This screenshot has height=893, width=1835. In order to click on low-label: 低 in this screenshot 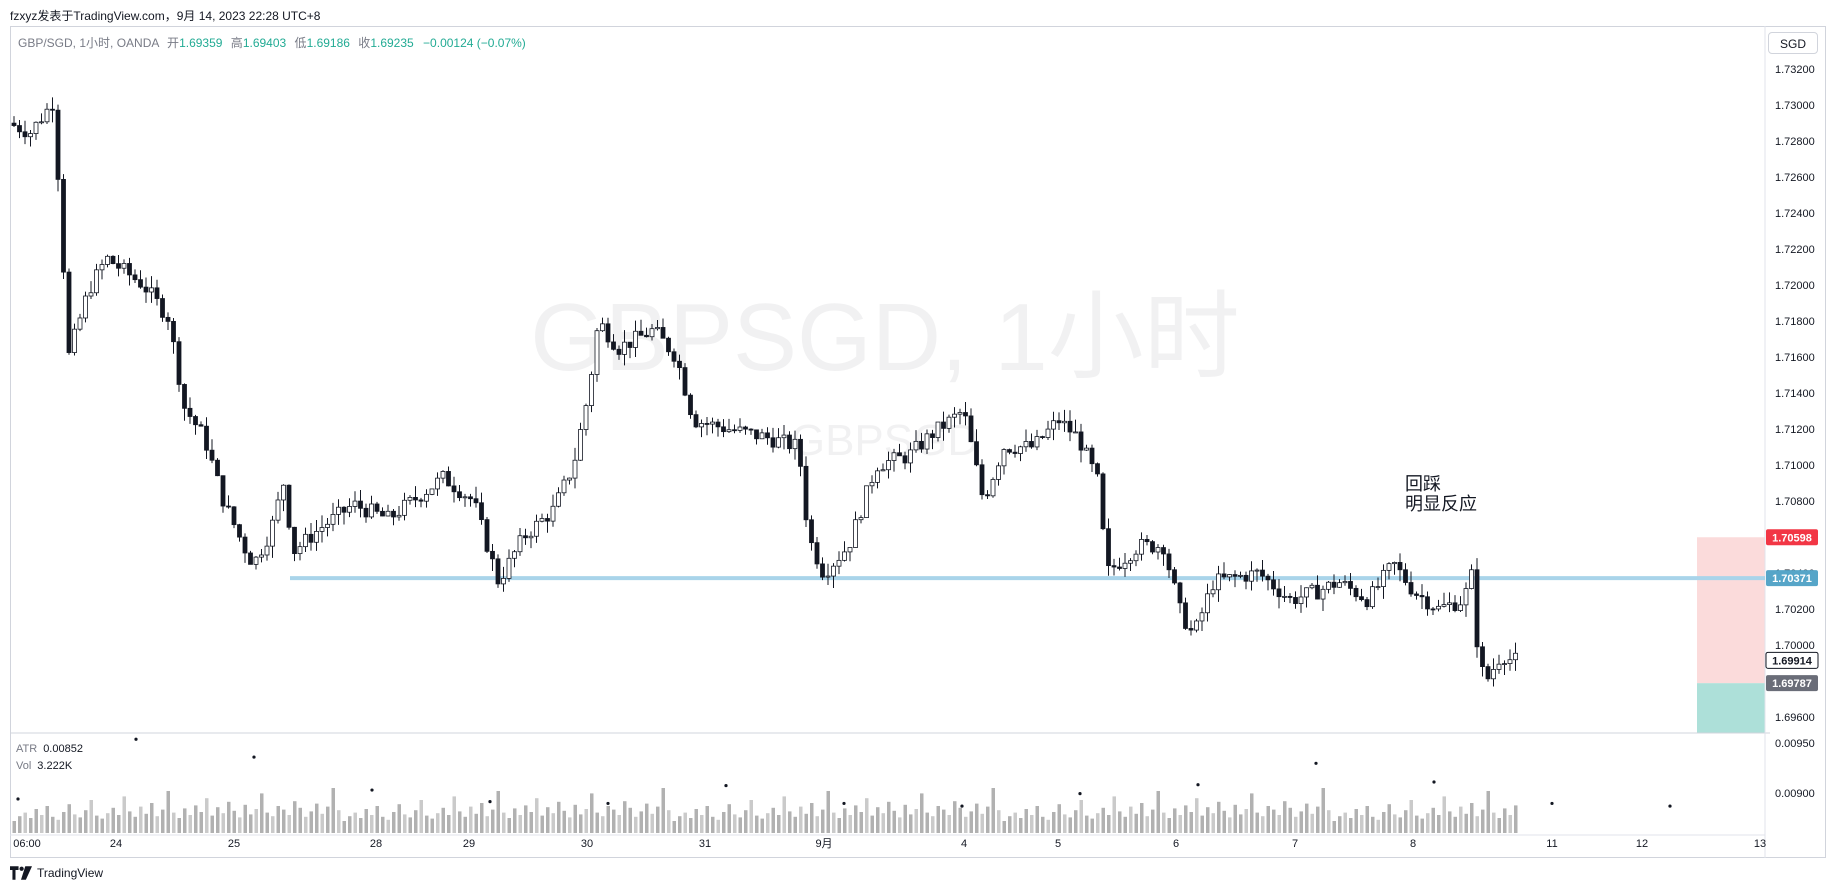, I will do `click(300, 43)`.